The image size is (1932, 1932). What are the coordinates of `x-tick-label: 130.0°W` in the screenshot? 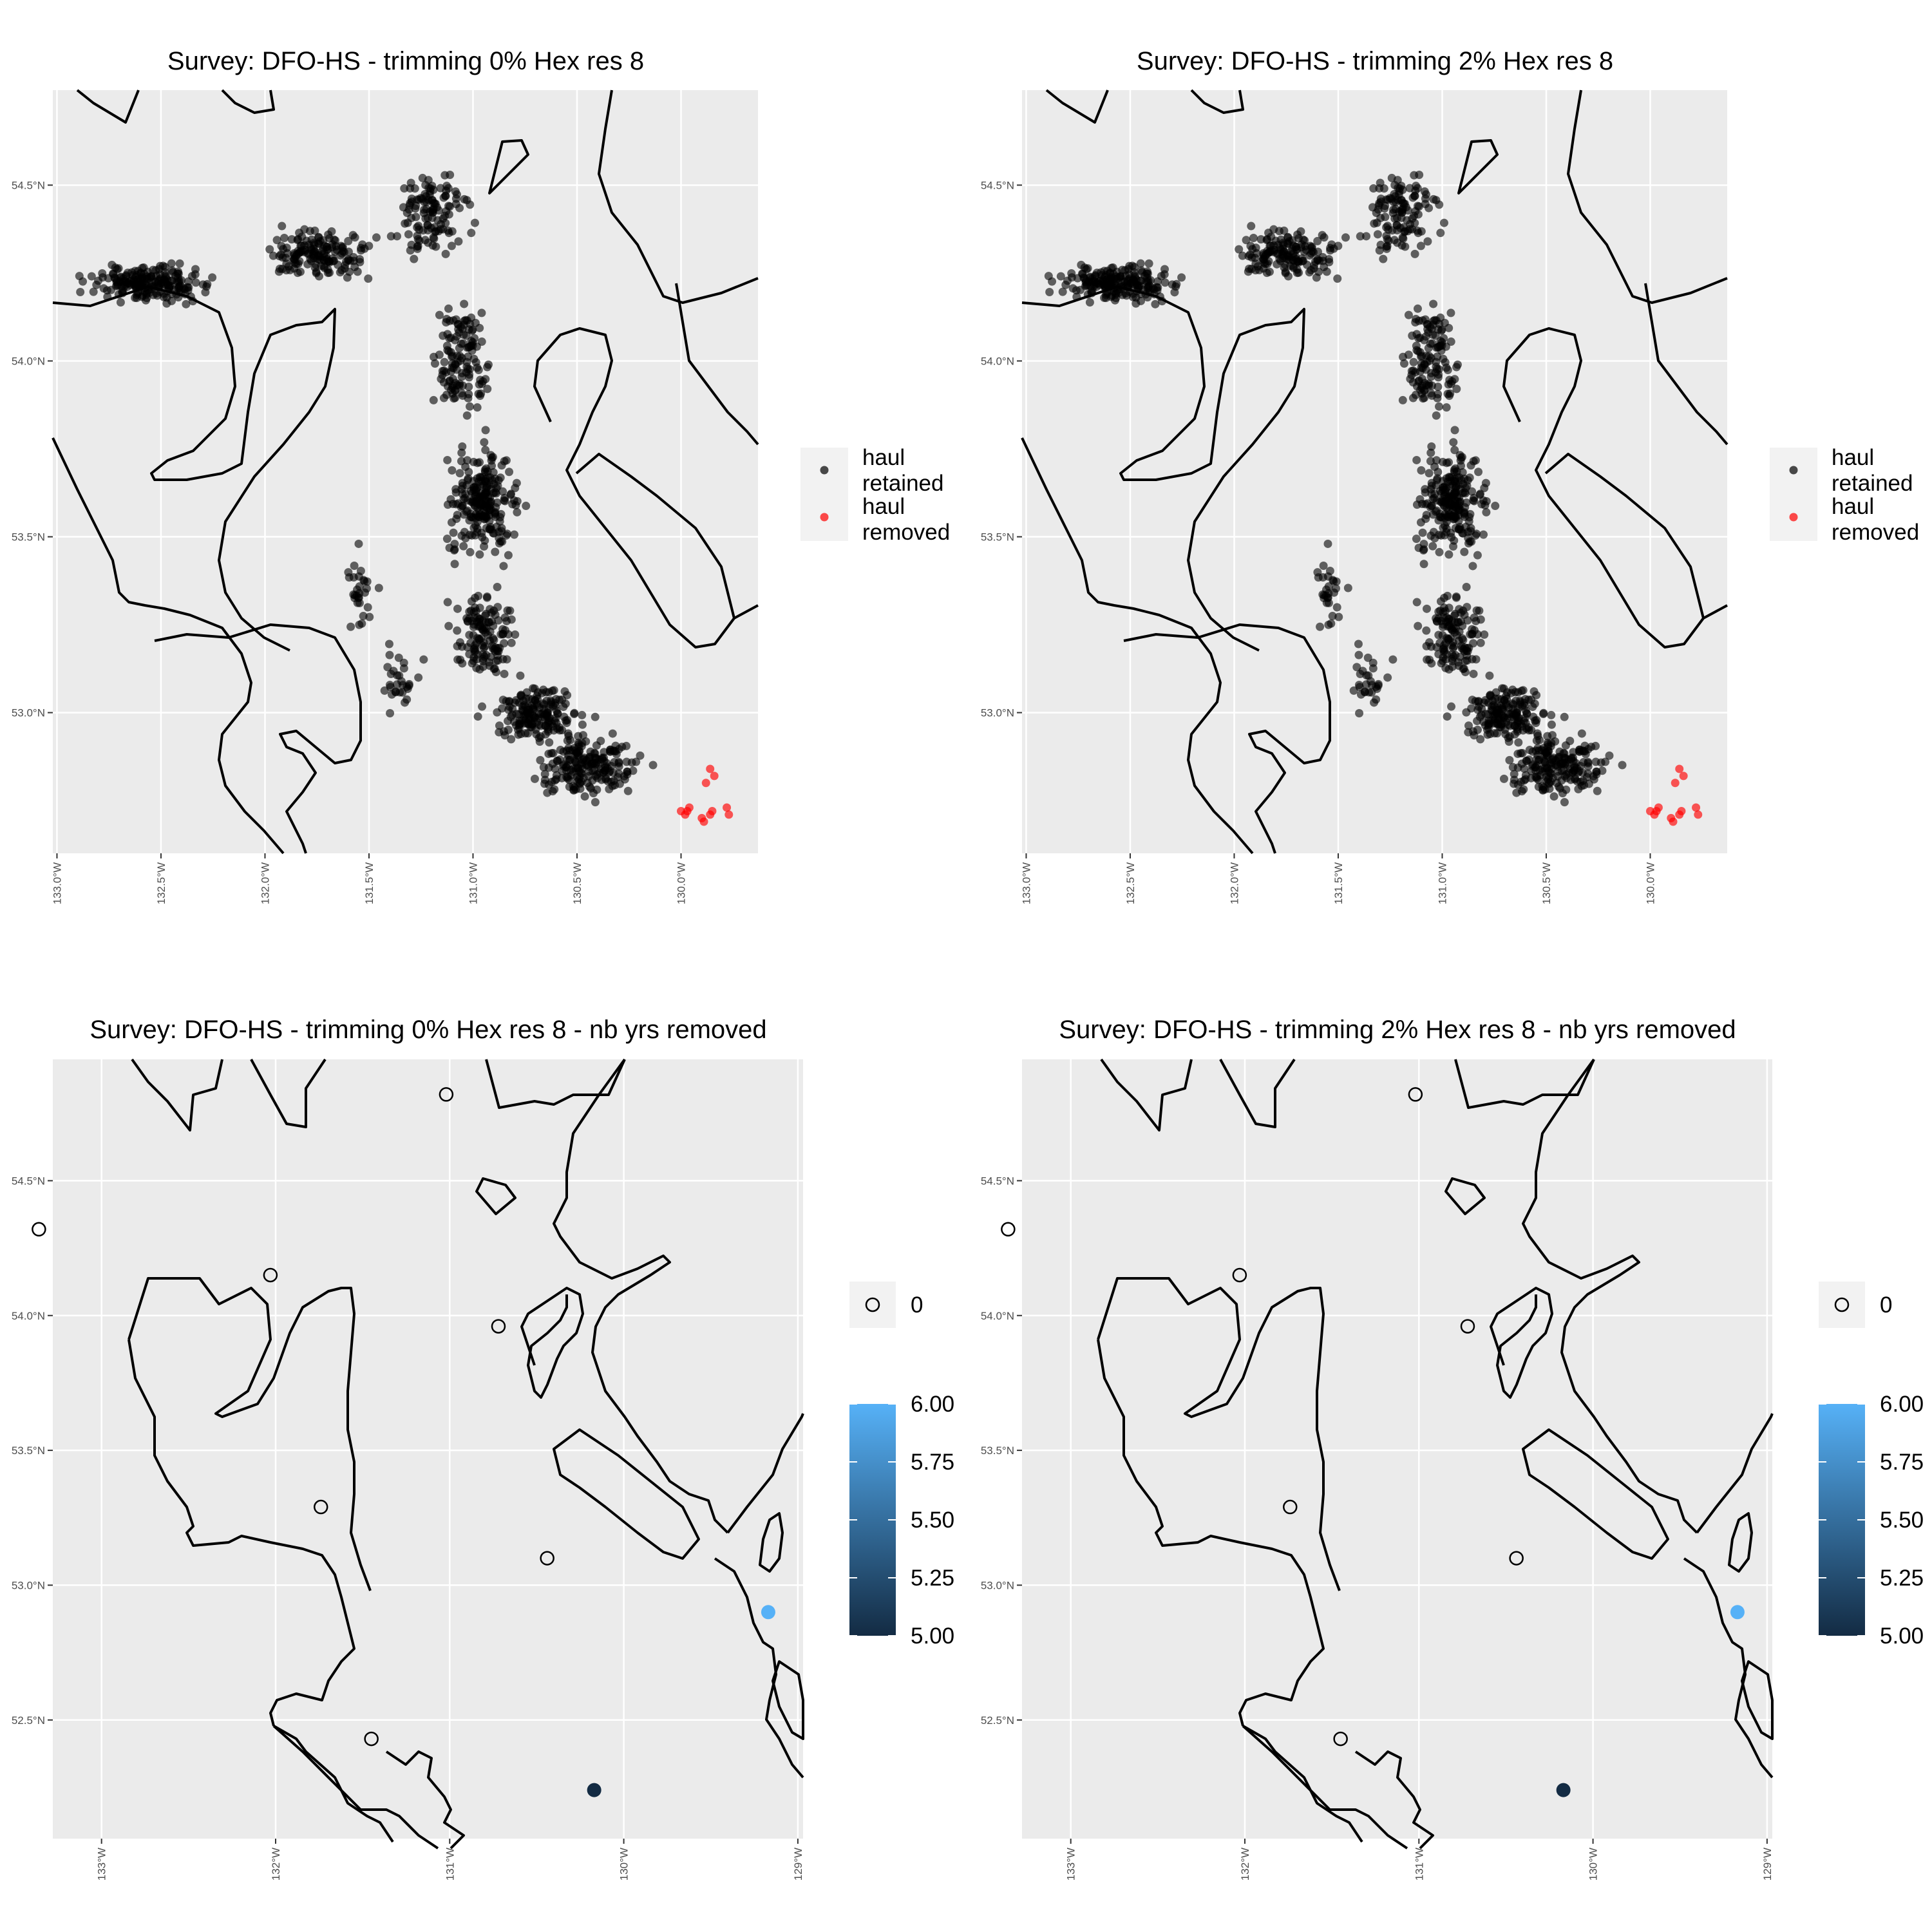 It's located at (1650, 883).